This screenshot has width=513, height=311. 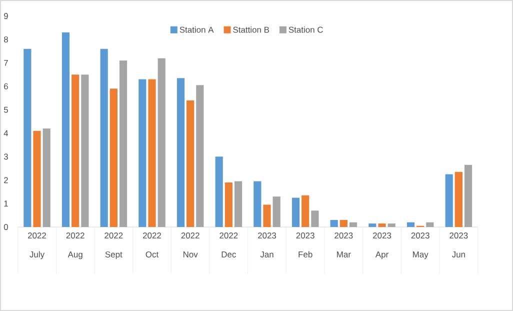 What do you see at coordinates (382, 246) in the screenshot?
I see `category-label: 2023 Apr` at bounding box center [382, 246].